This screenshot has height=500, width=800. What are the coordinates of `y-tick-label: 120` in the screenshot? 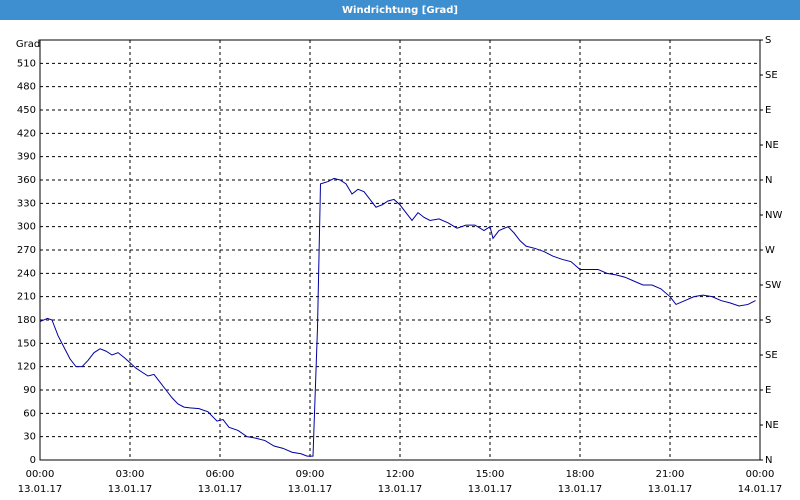 It's located at (26, 367).